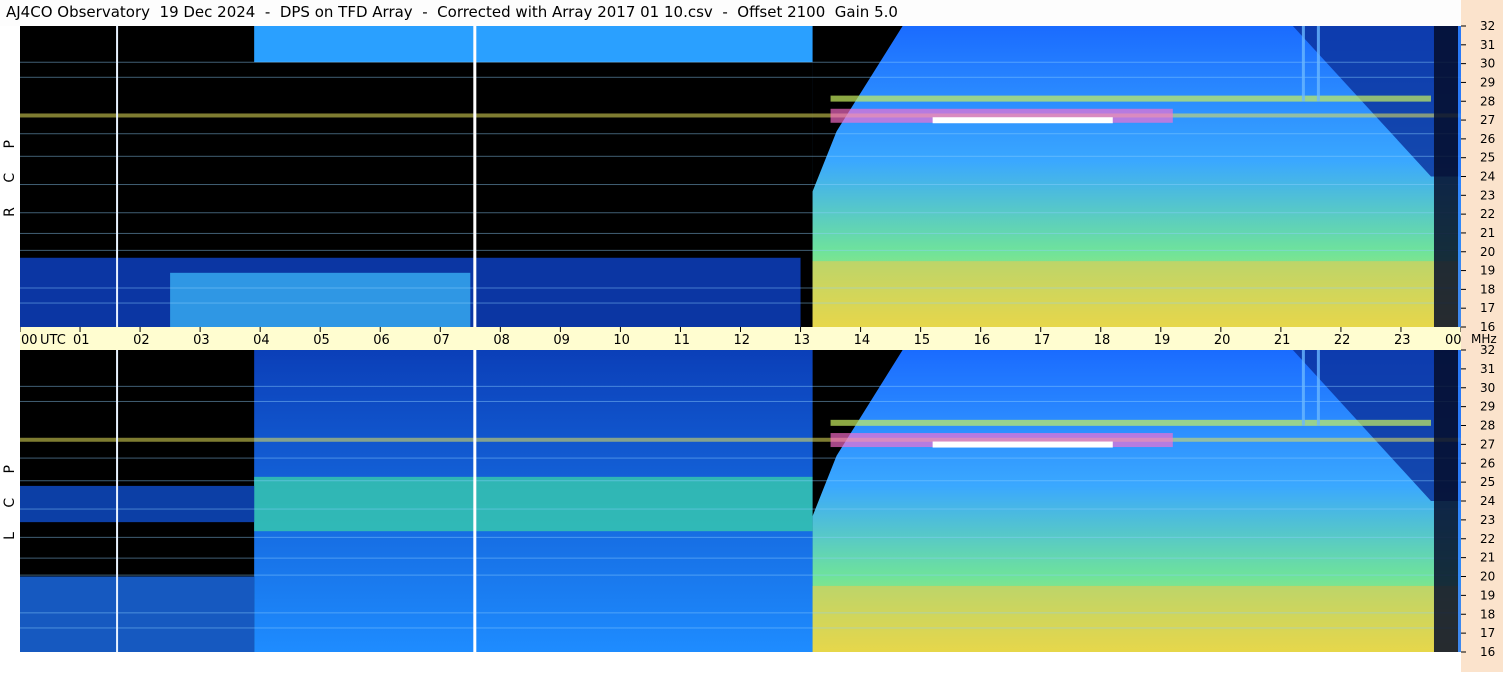 This screenshot has height=676, width=1503. What do you see at coordinates (321, 340) in the screenshot?
I see `time-tick-label: 05` at bounding box center [321, 340].